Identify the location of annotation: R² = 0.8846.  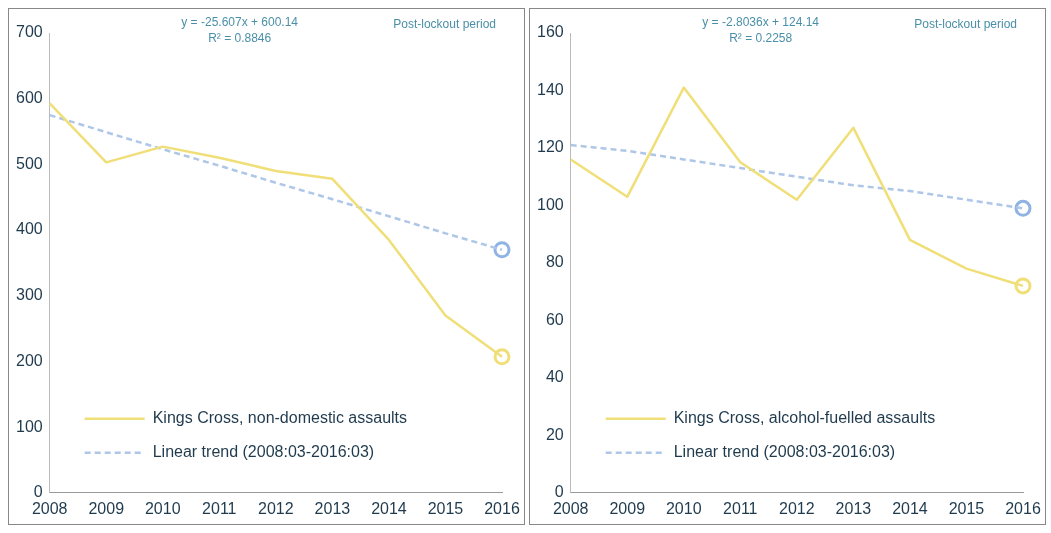
(240, 38).